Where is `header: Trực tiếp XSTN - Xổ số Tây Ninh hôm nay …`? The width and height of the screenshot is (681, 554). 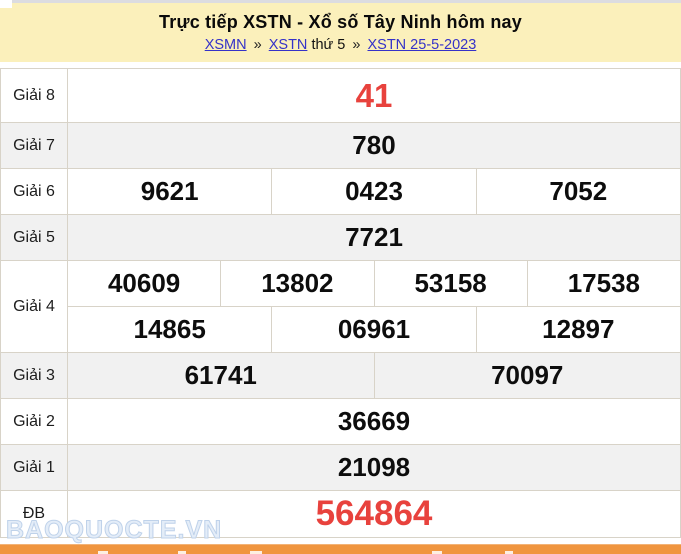 header: Trực tiếp XSTN - Xổ số Tây Ninh hôm nay … is located at coordinates (340, 32).